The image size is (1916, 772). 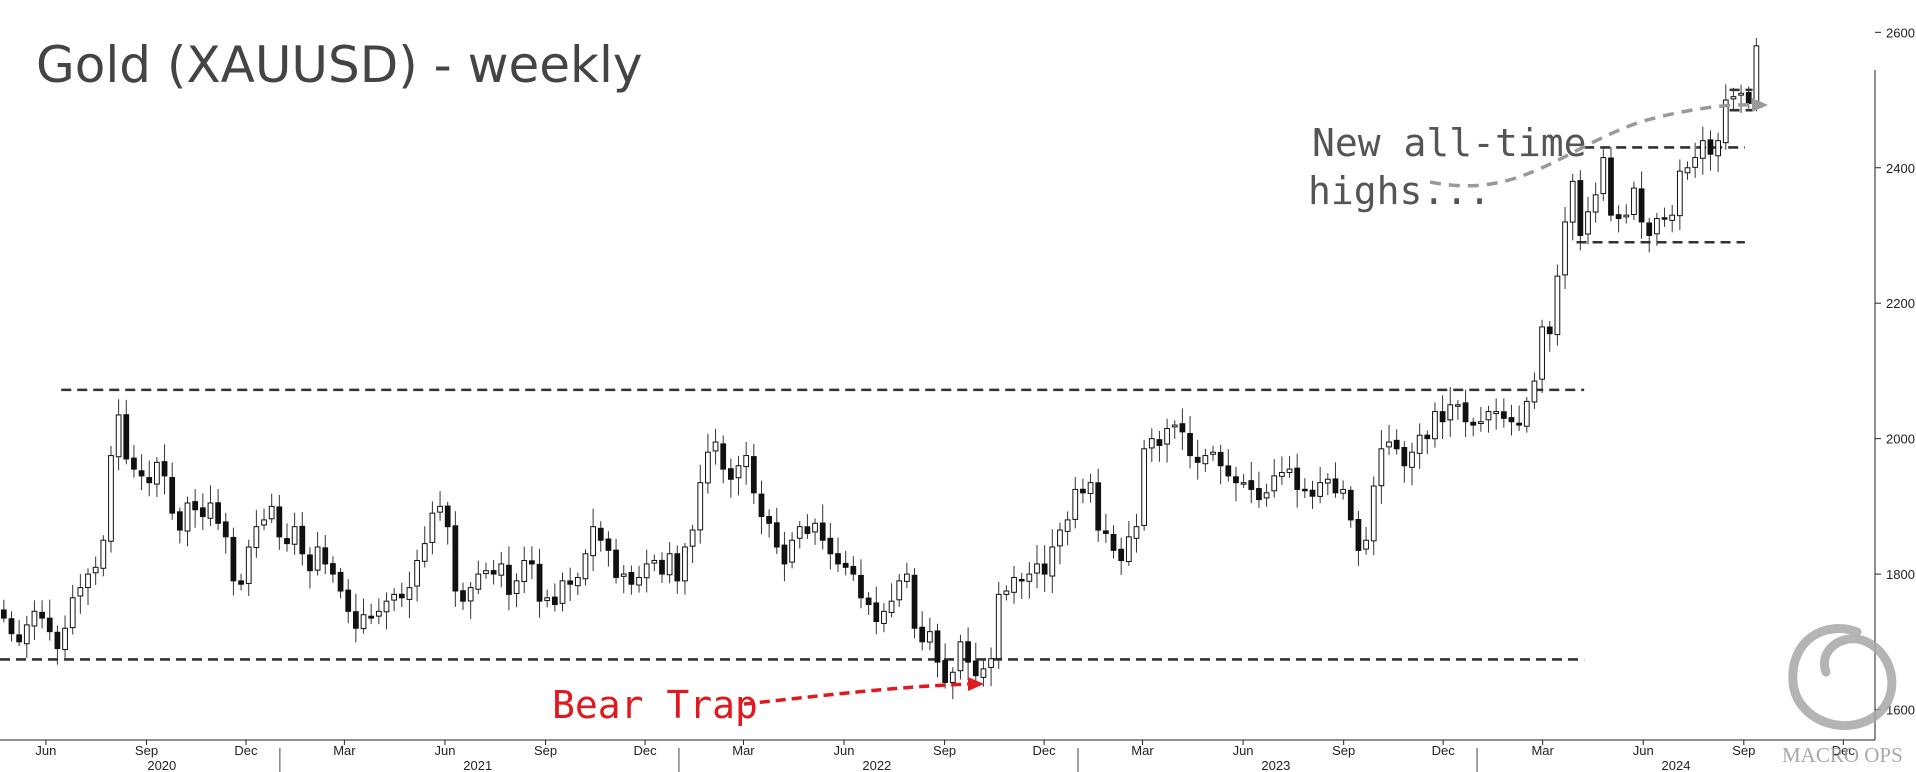 I want to click on year-label: 2022, so click(x=876, y=765).